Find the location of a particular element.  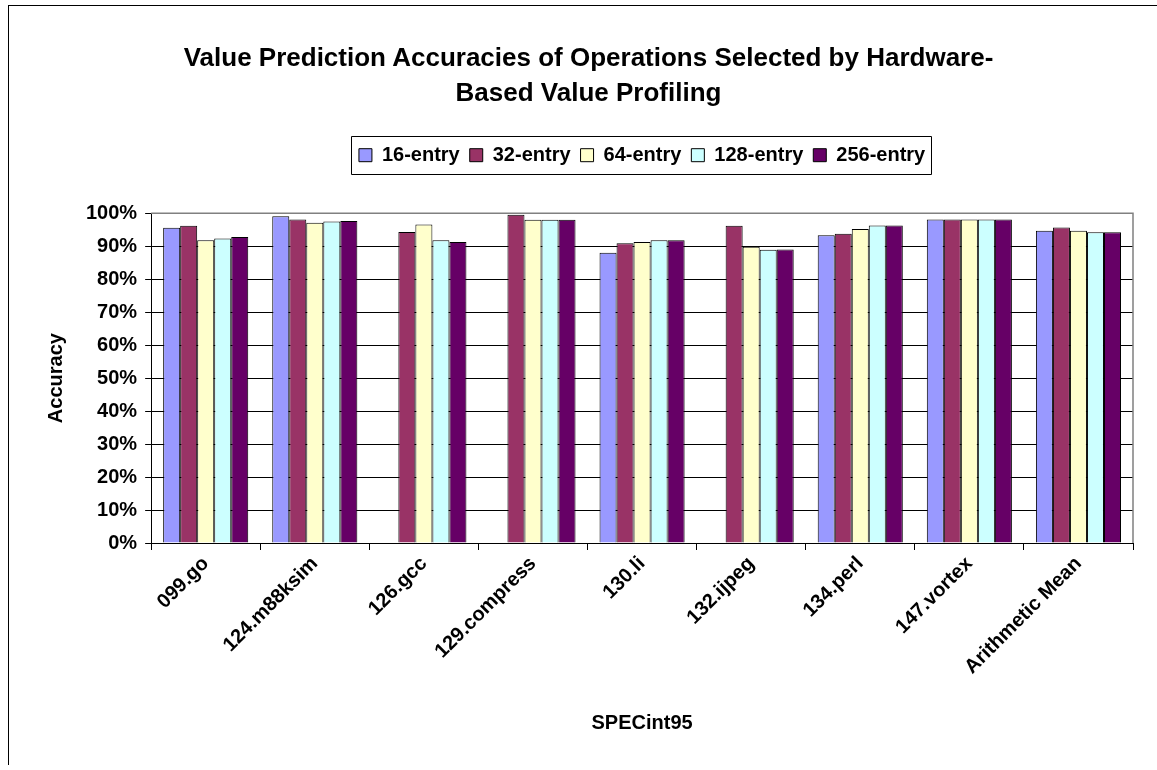

legend-label: 32-entry is located at coordinates (532, 153).